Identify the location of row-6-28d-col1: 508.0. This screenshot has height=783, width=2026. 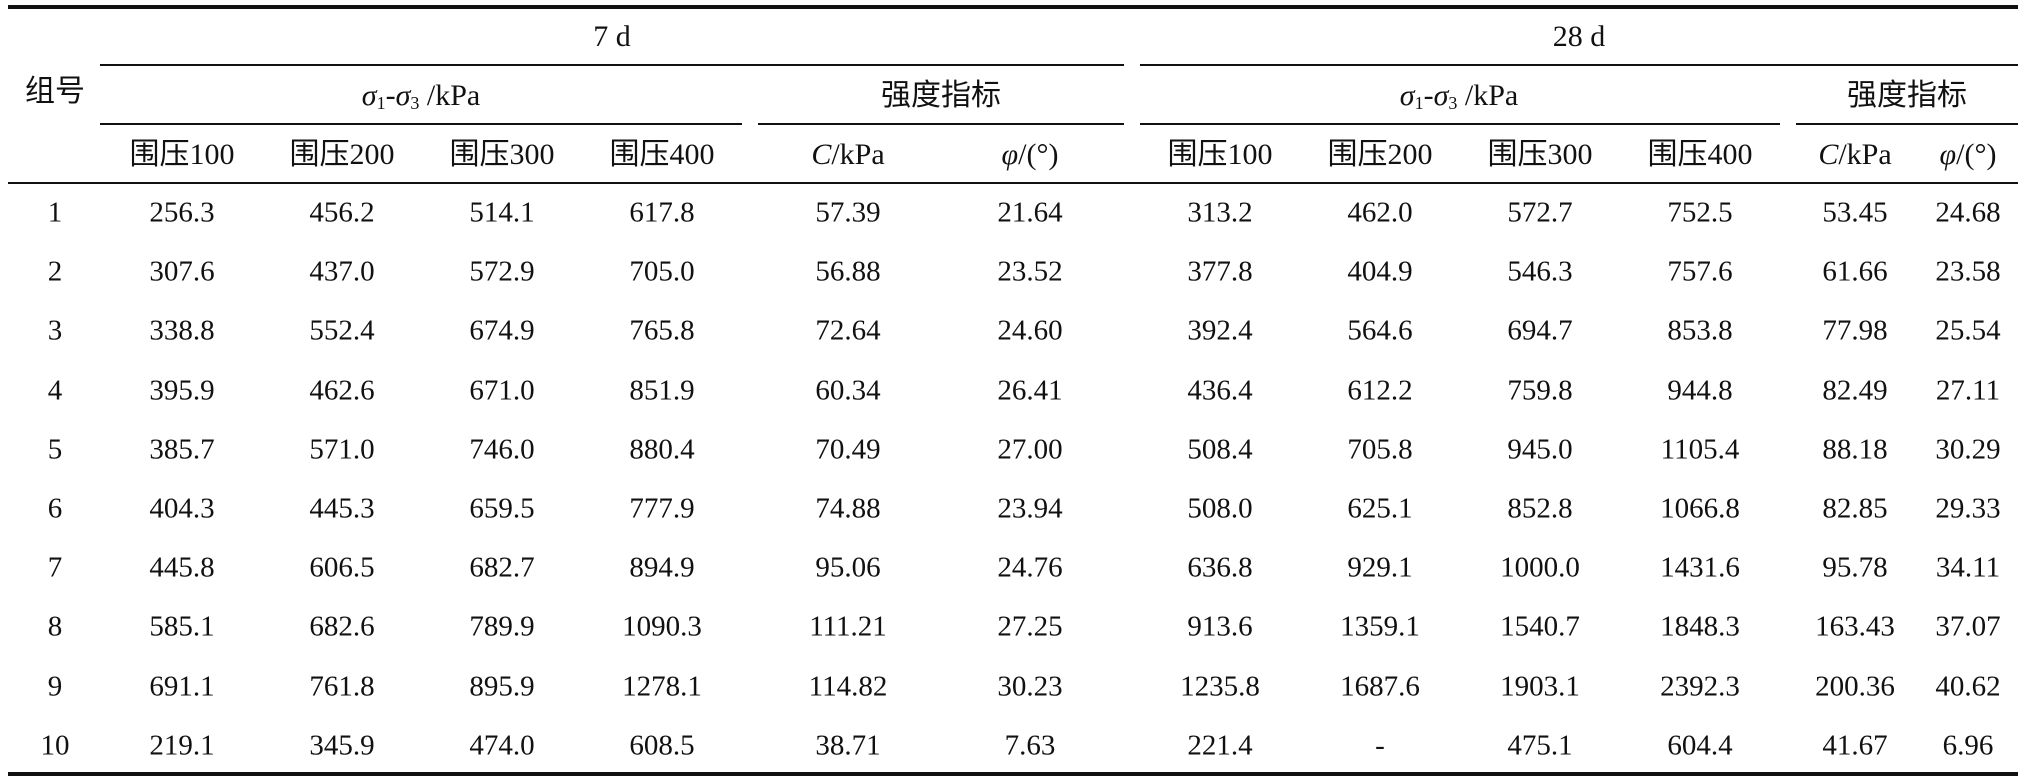
(1220, 508).